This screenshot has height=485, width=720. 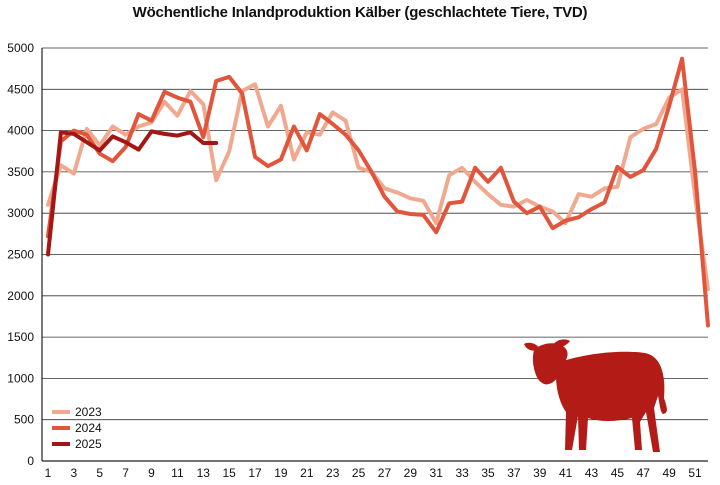 What do you see at coordinates (48, 473) in the screenshot?
I see `x-tick-label: 1` at bounding box center [48, 473].